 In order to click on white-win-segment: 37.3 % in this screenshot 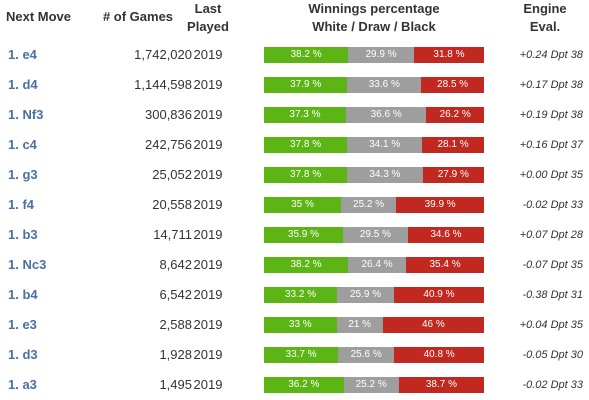, I will do `click(305, 115)`.